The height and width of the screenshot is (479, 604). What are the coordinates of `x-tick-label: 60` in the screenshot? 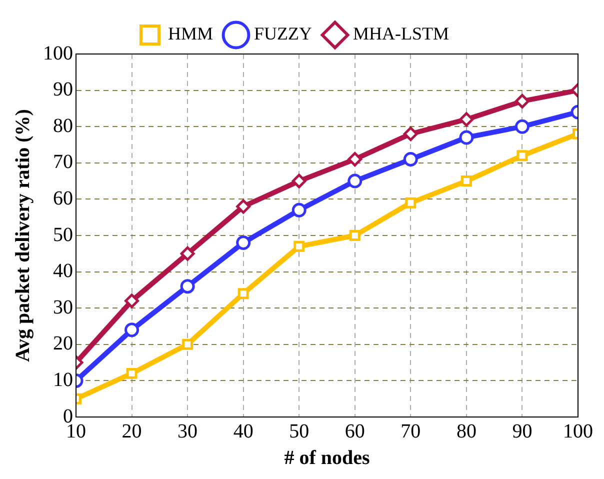 It's located at (354, 431).